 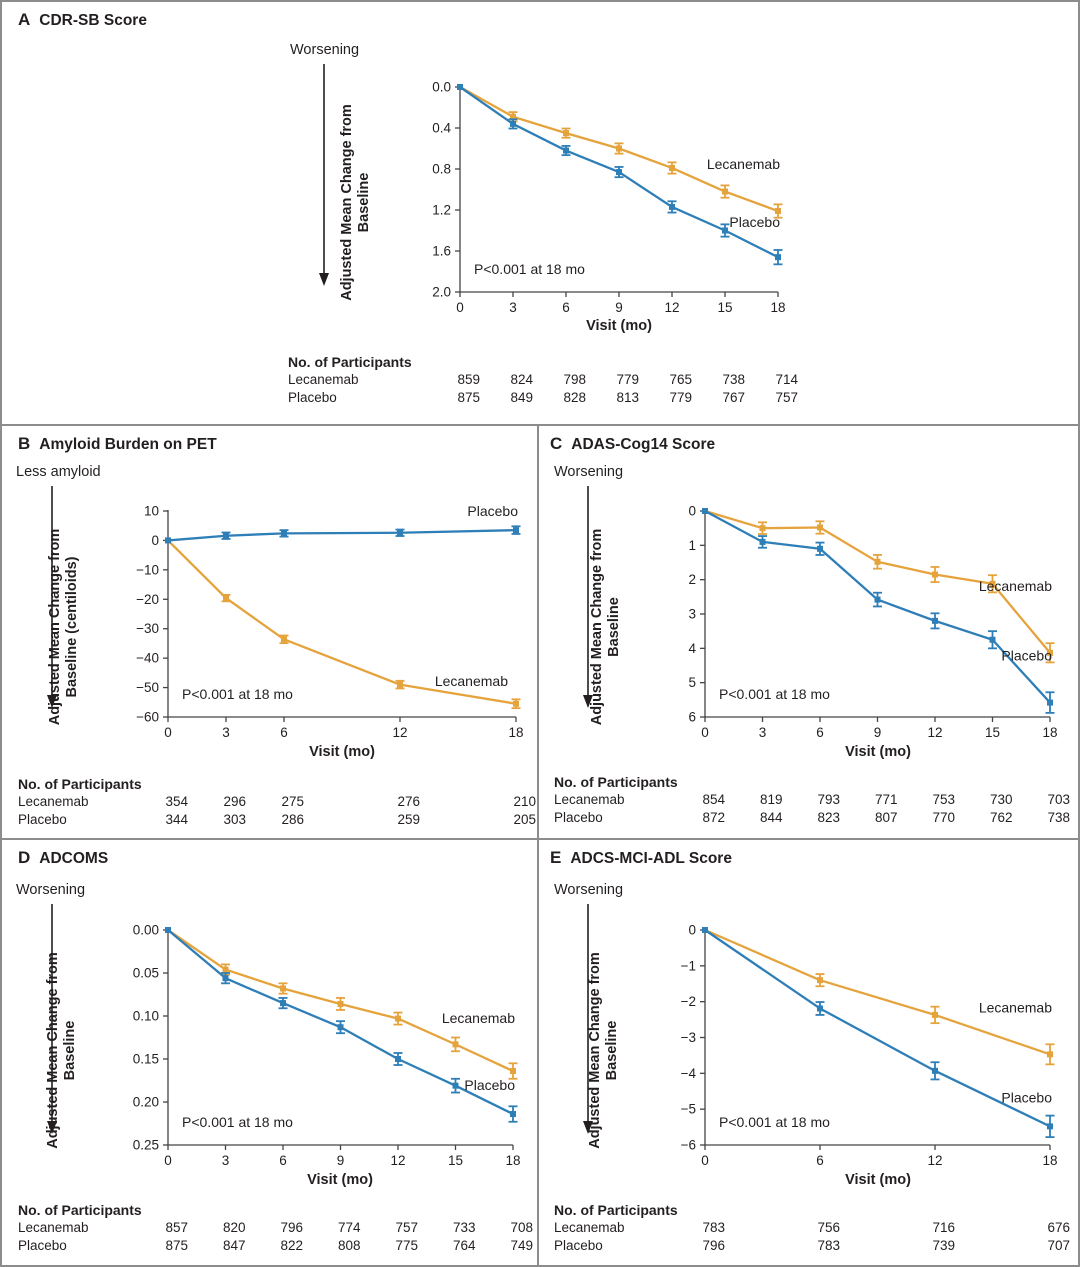 What do you see at coordinates (556, 443) in the screenshot?
I see `panel-letter: C` at bounding box center [556, 443].